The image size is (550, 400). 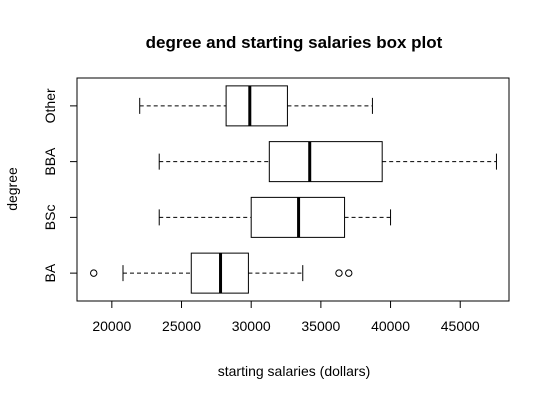 I want to click on y-tick-label: BBA, so click(x=50, y=161).